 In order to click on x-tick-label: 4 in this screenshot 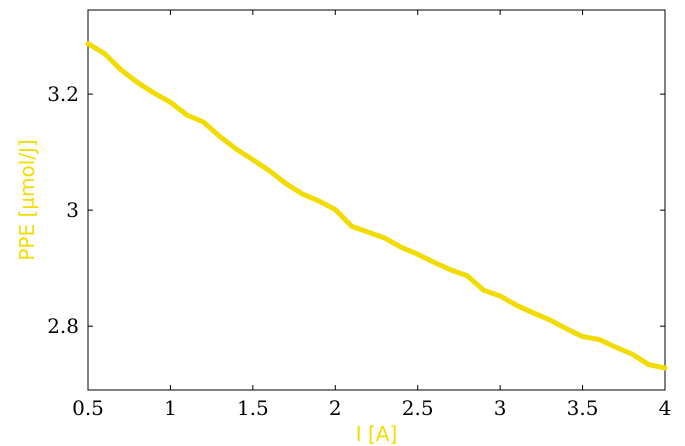, I will do `click(665, 408)`.